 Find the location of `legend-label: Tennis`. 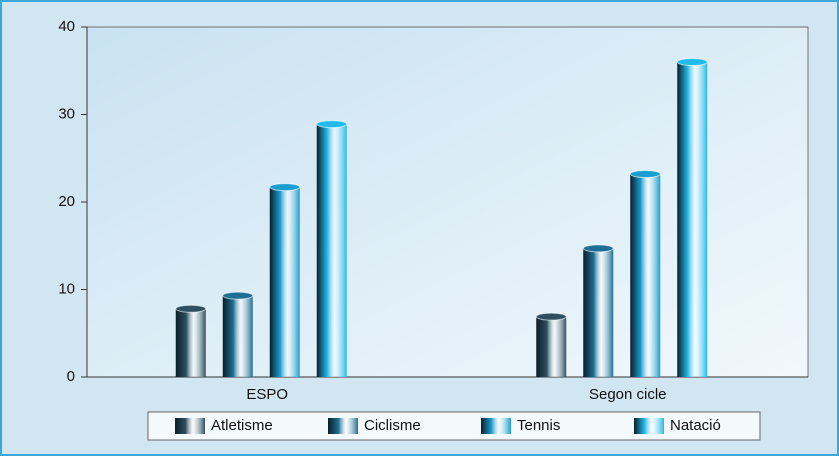

legend-label: Tennis is located at coordinates (538, 425).